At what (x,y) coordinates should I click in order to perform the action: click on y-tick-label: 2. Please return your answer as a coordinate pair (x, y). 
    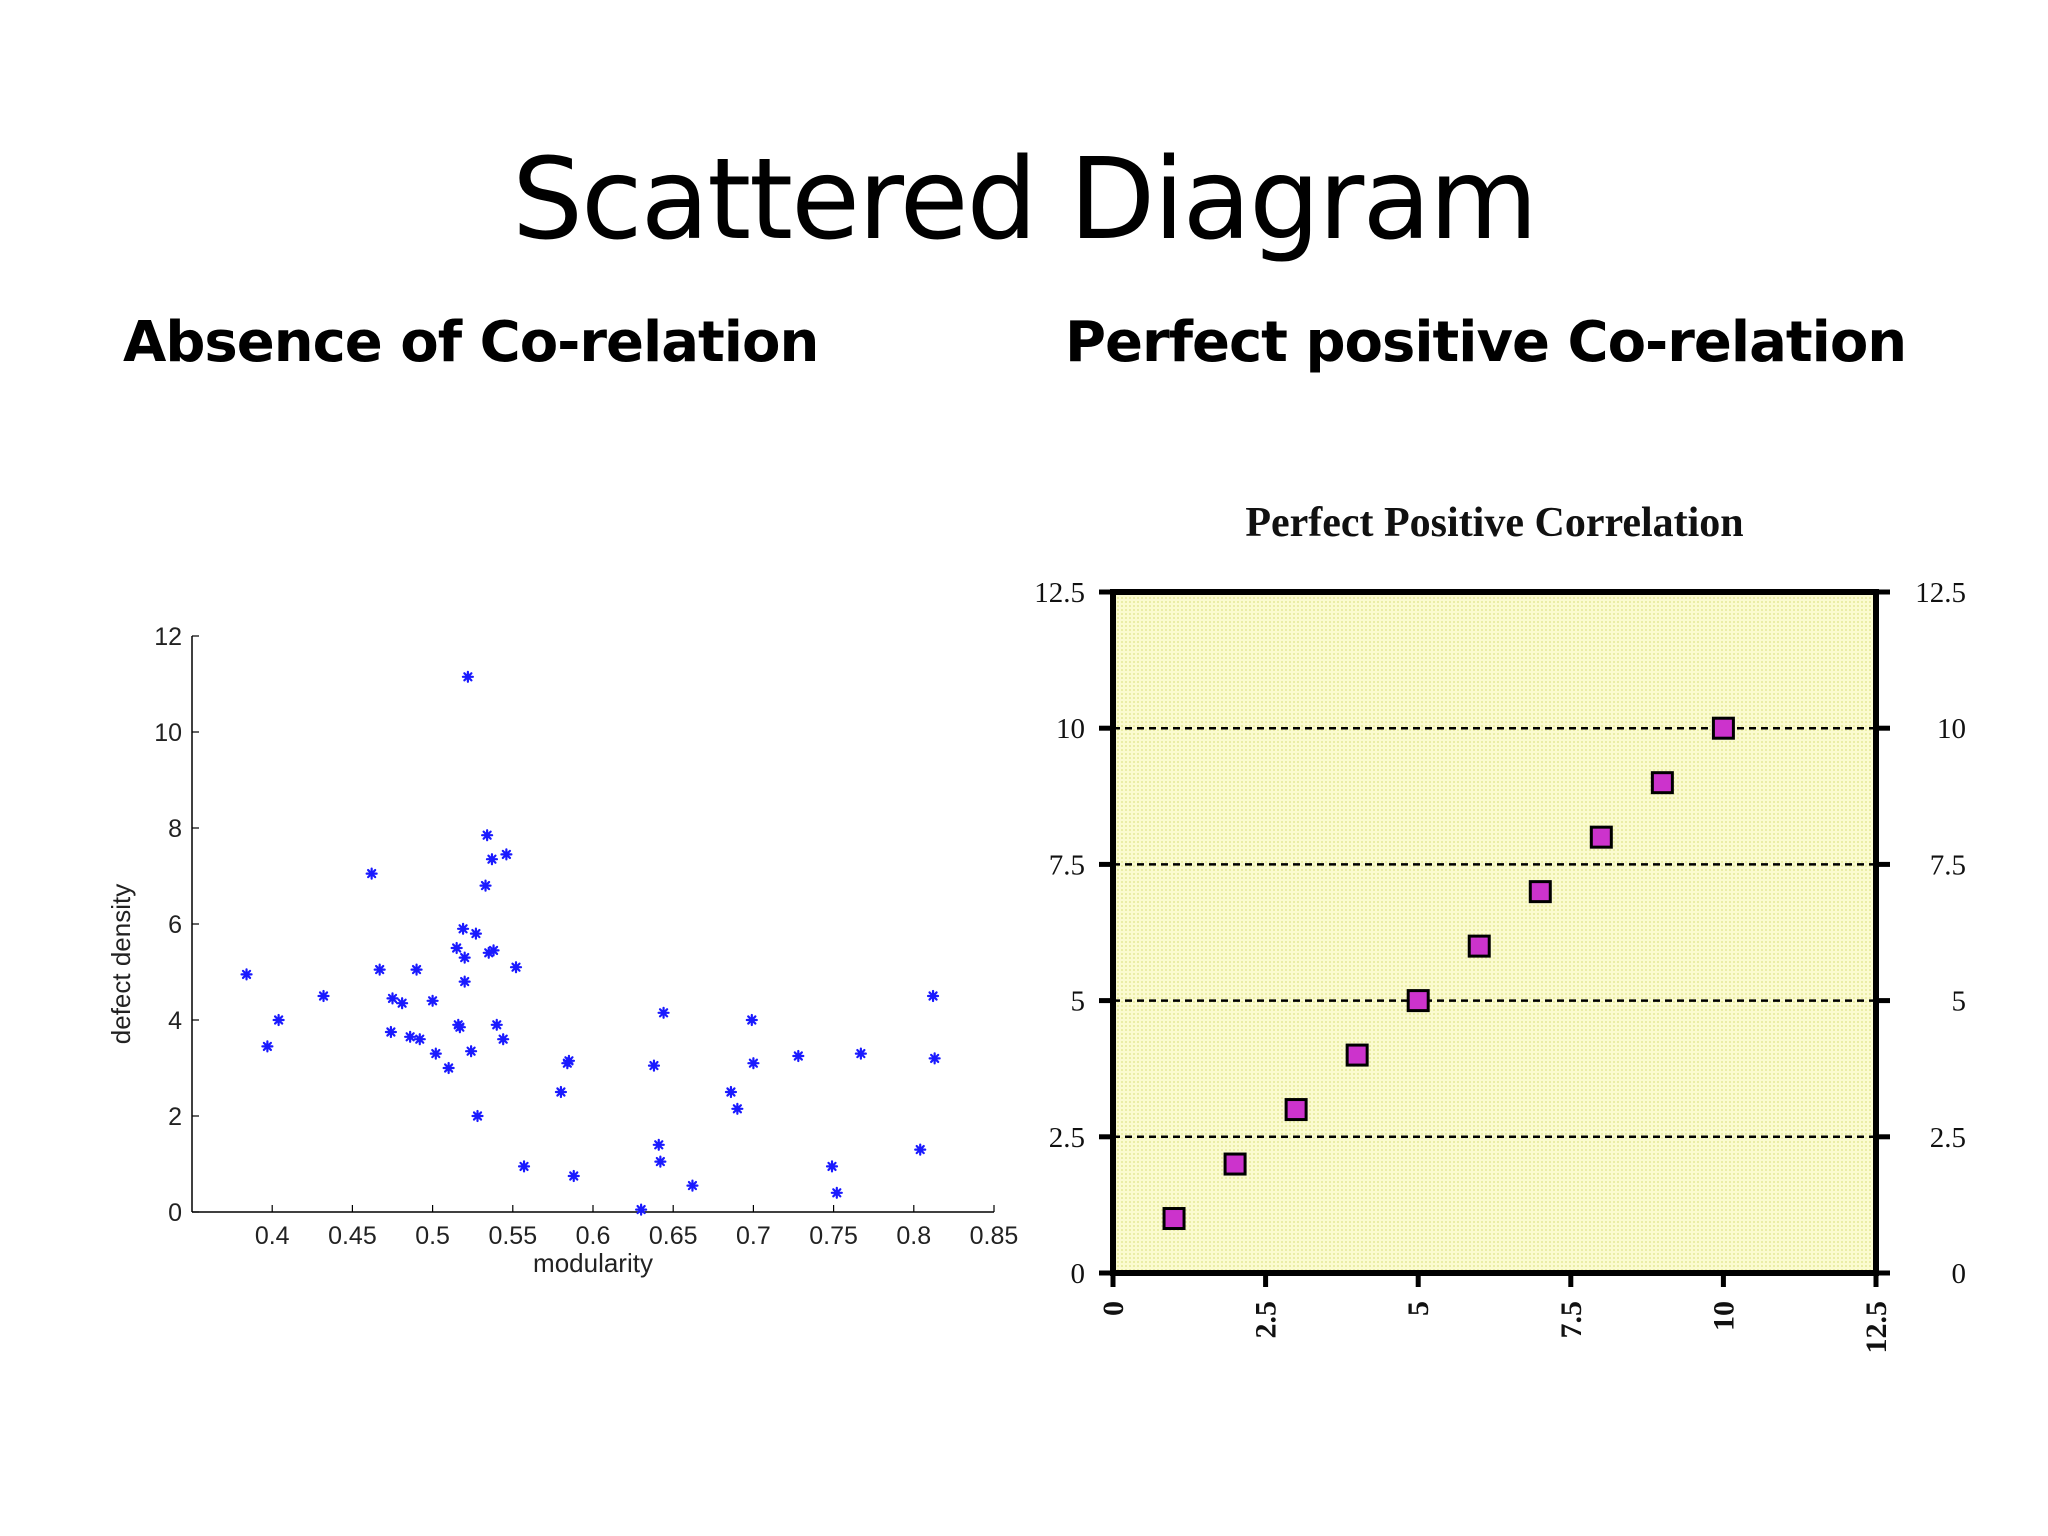
    Looking at the image, I should click on (175, 1117).